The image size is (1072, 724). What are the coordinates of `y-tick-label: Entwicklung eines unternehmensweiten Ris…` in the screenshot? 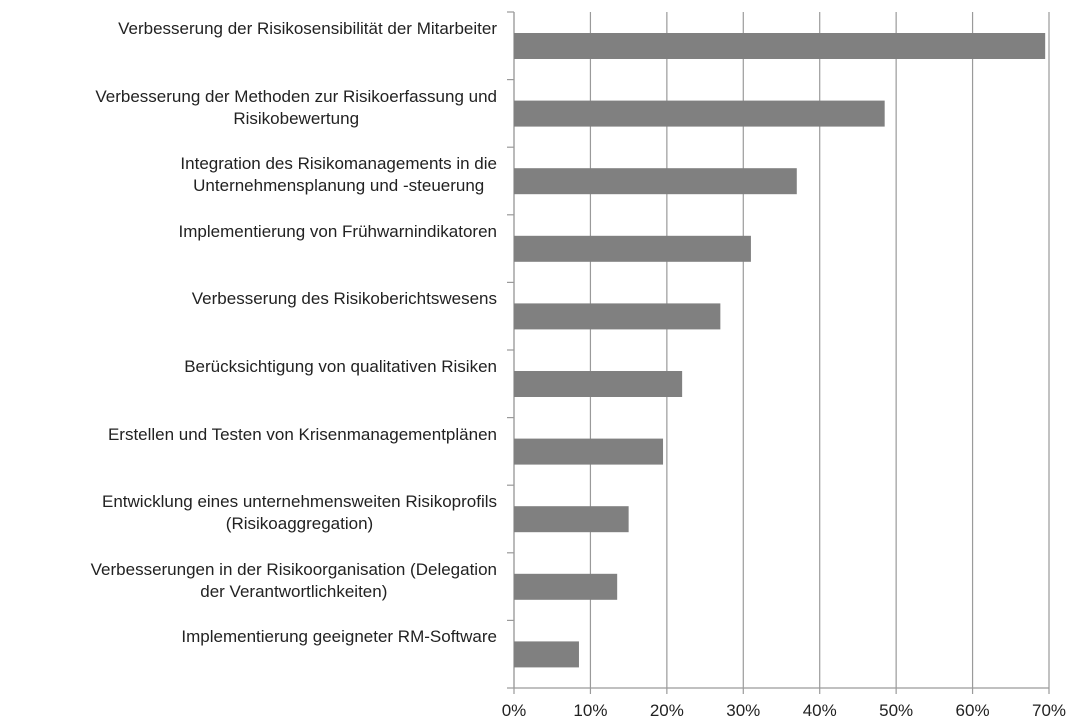 It's located at (299, 513).